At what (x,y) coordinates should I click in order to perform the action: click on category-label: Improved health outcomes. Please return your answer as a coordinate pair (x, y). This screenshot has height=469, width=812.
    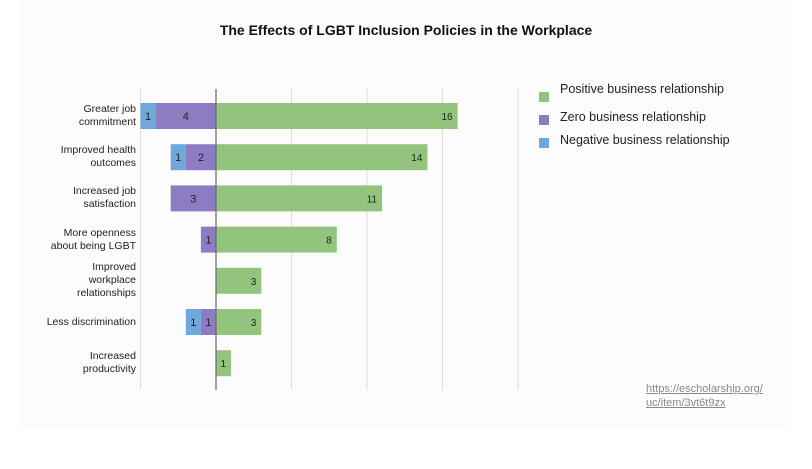
    Looking at the image, I should click on (71, 157).